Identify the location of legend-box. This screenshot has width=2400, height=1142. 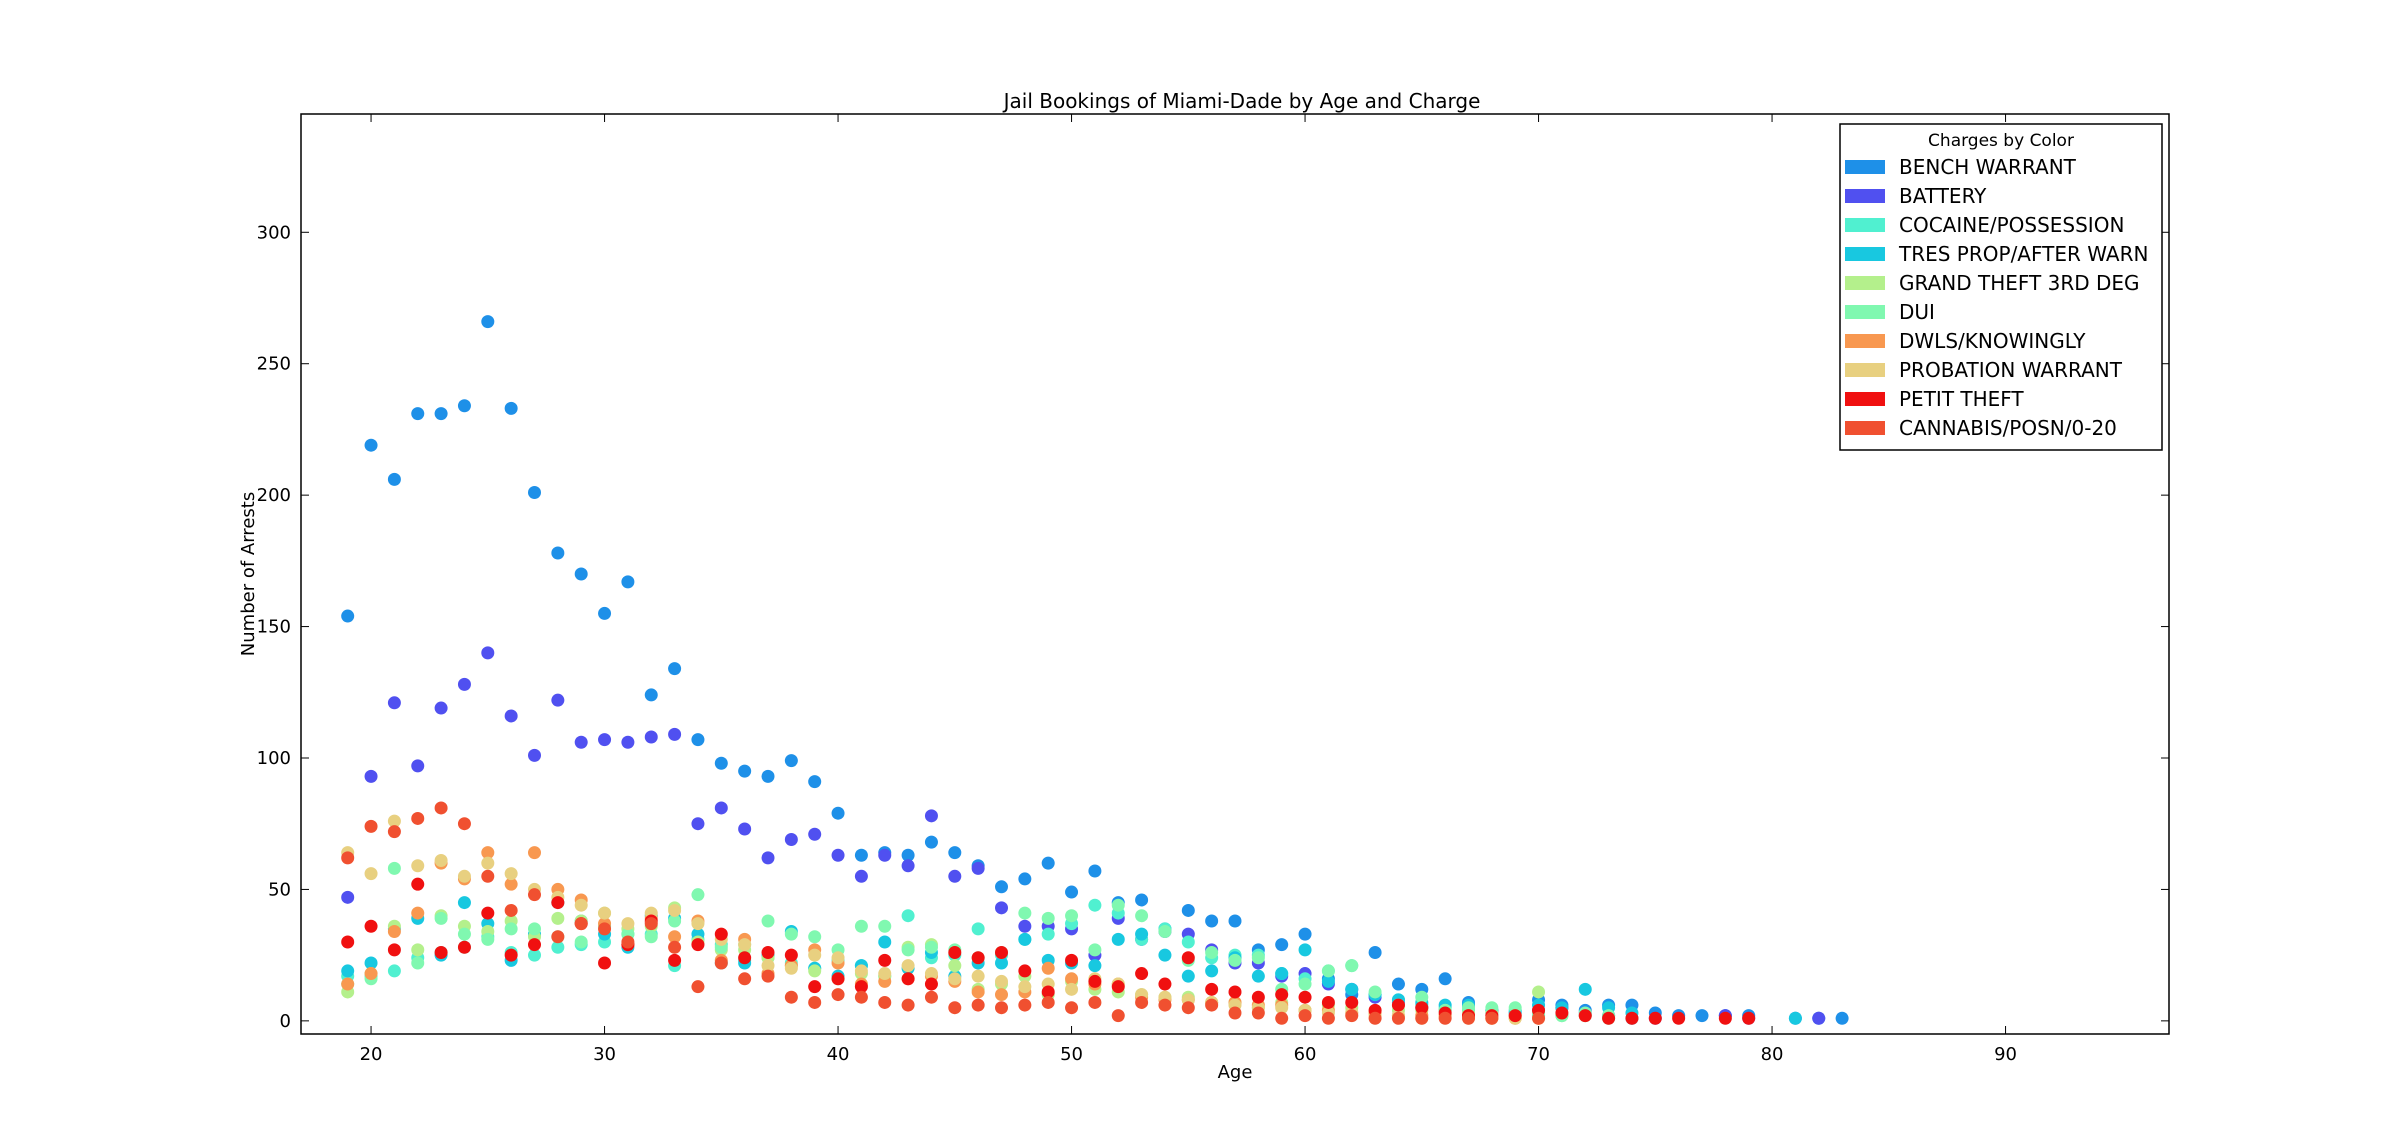
(2001, 287).